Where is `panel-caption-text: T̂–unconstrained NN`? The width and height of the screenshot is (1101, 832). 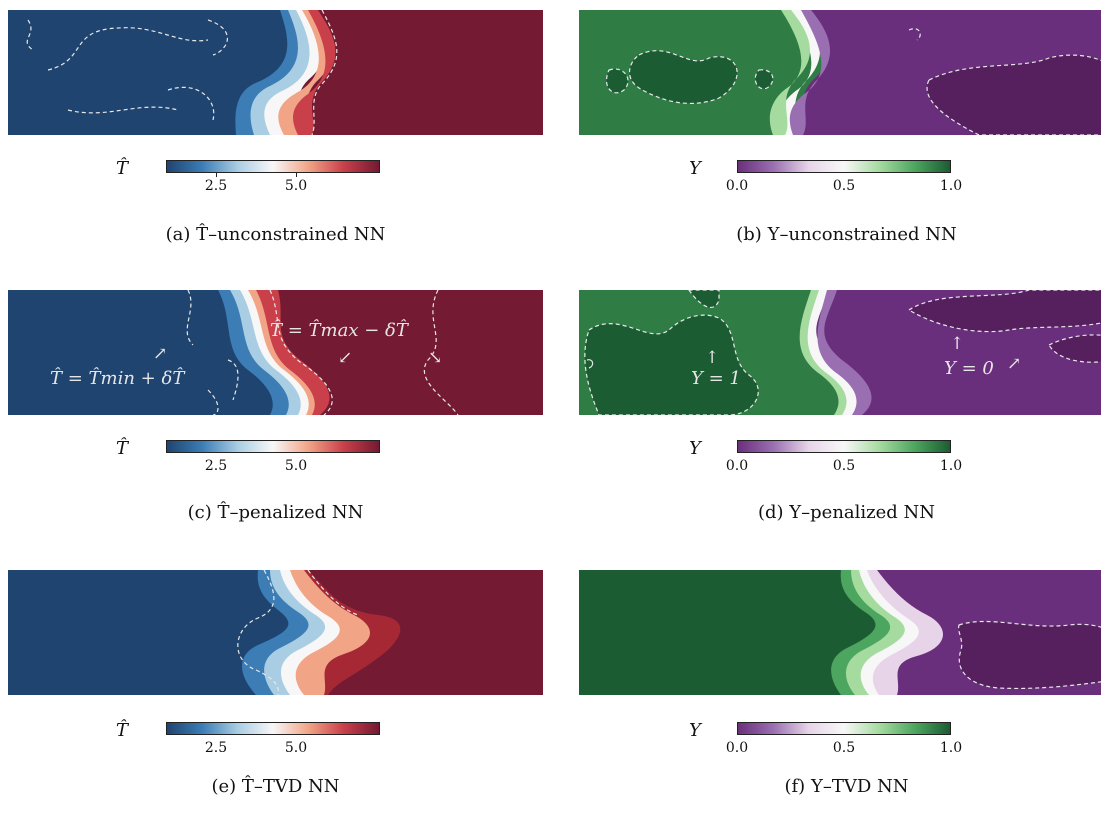
panel-caption-text: T̂–unconstrained NN is located at coordinates (291, 234).